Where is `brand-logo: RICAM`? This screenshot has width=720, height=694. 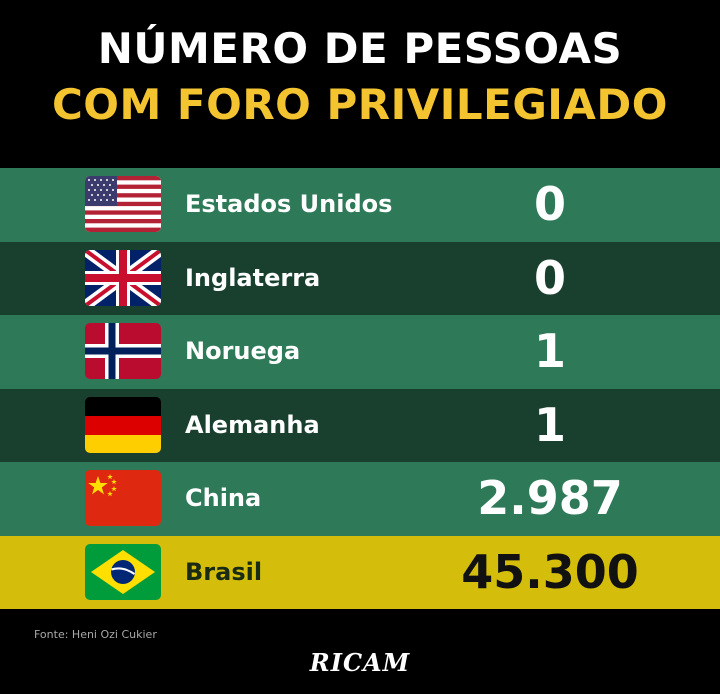
brand-logo: RICAM is located at coordinates (360, 662).